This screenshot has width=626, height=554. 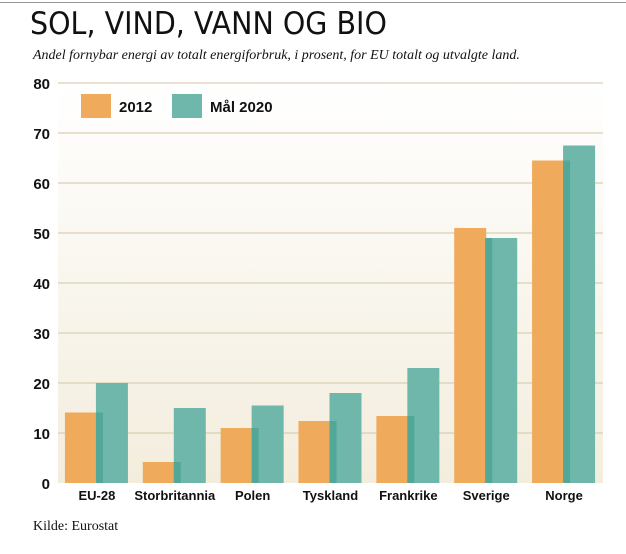 I want to click on top-rule, so click(x=313, y=2).